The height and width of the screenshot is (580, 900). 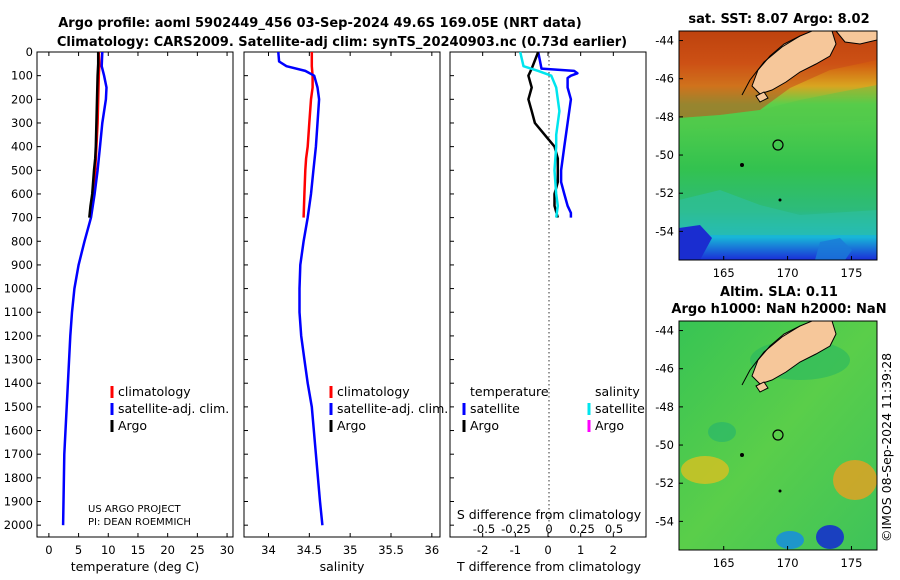 I want to click on depth-tick-label: 800, so click(x=22, y=241).